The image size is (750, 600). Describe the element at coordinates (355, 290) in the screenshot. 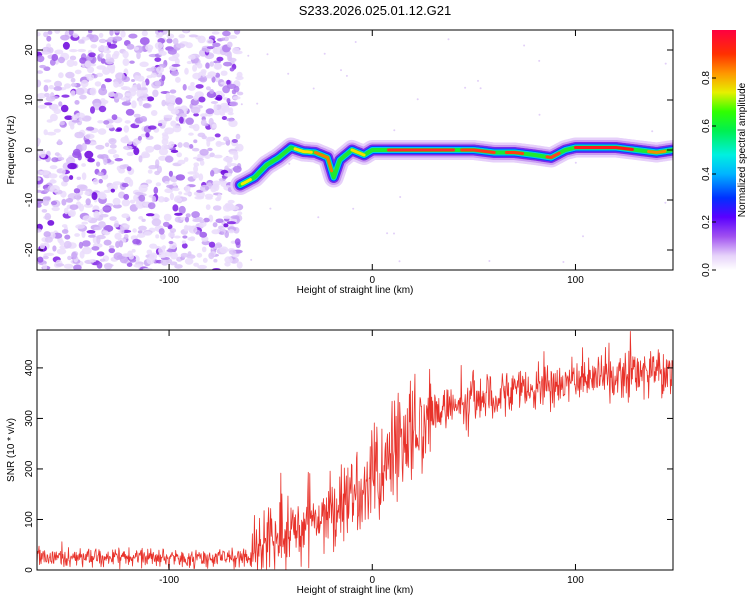

I see `spectrogram-x-label: Height of straight line (km)` at that location.